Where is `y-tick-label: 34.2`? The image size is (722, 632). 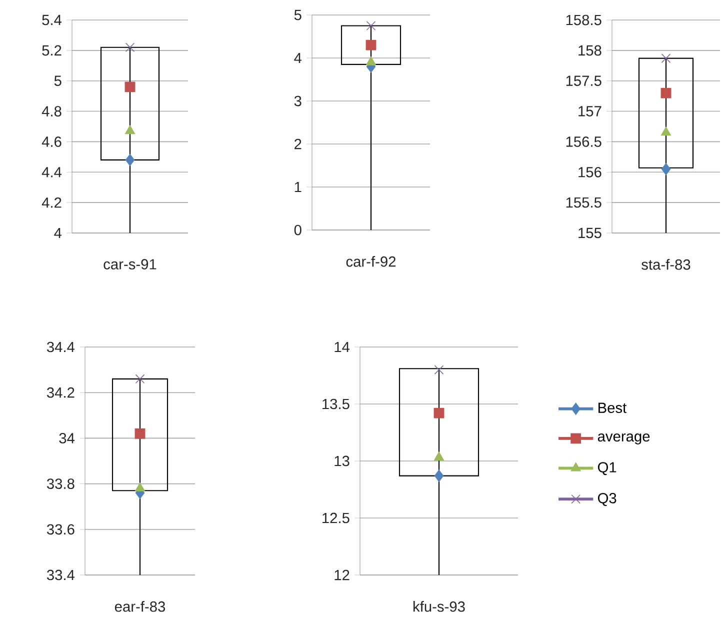
y-tick-label: 34.2 is located at coordinates (60, 392).